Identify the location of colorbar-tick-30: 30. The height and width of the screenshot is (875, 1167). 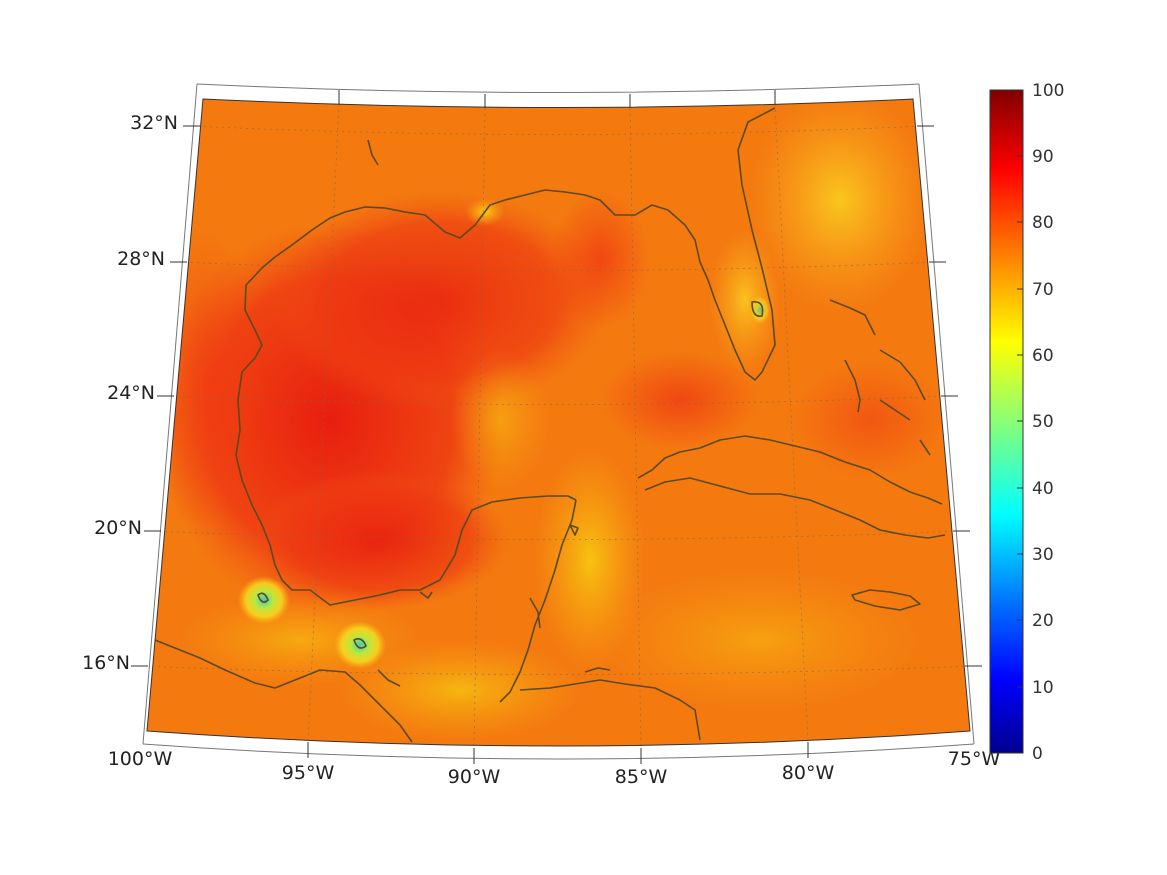
(1043, 555).